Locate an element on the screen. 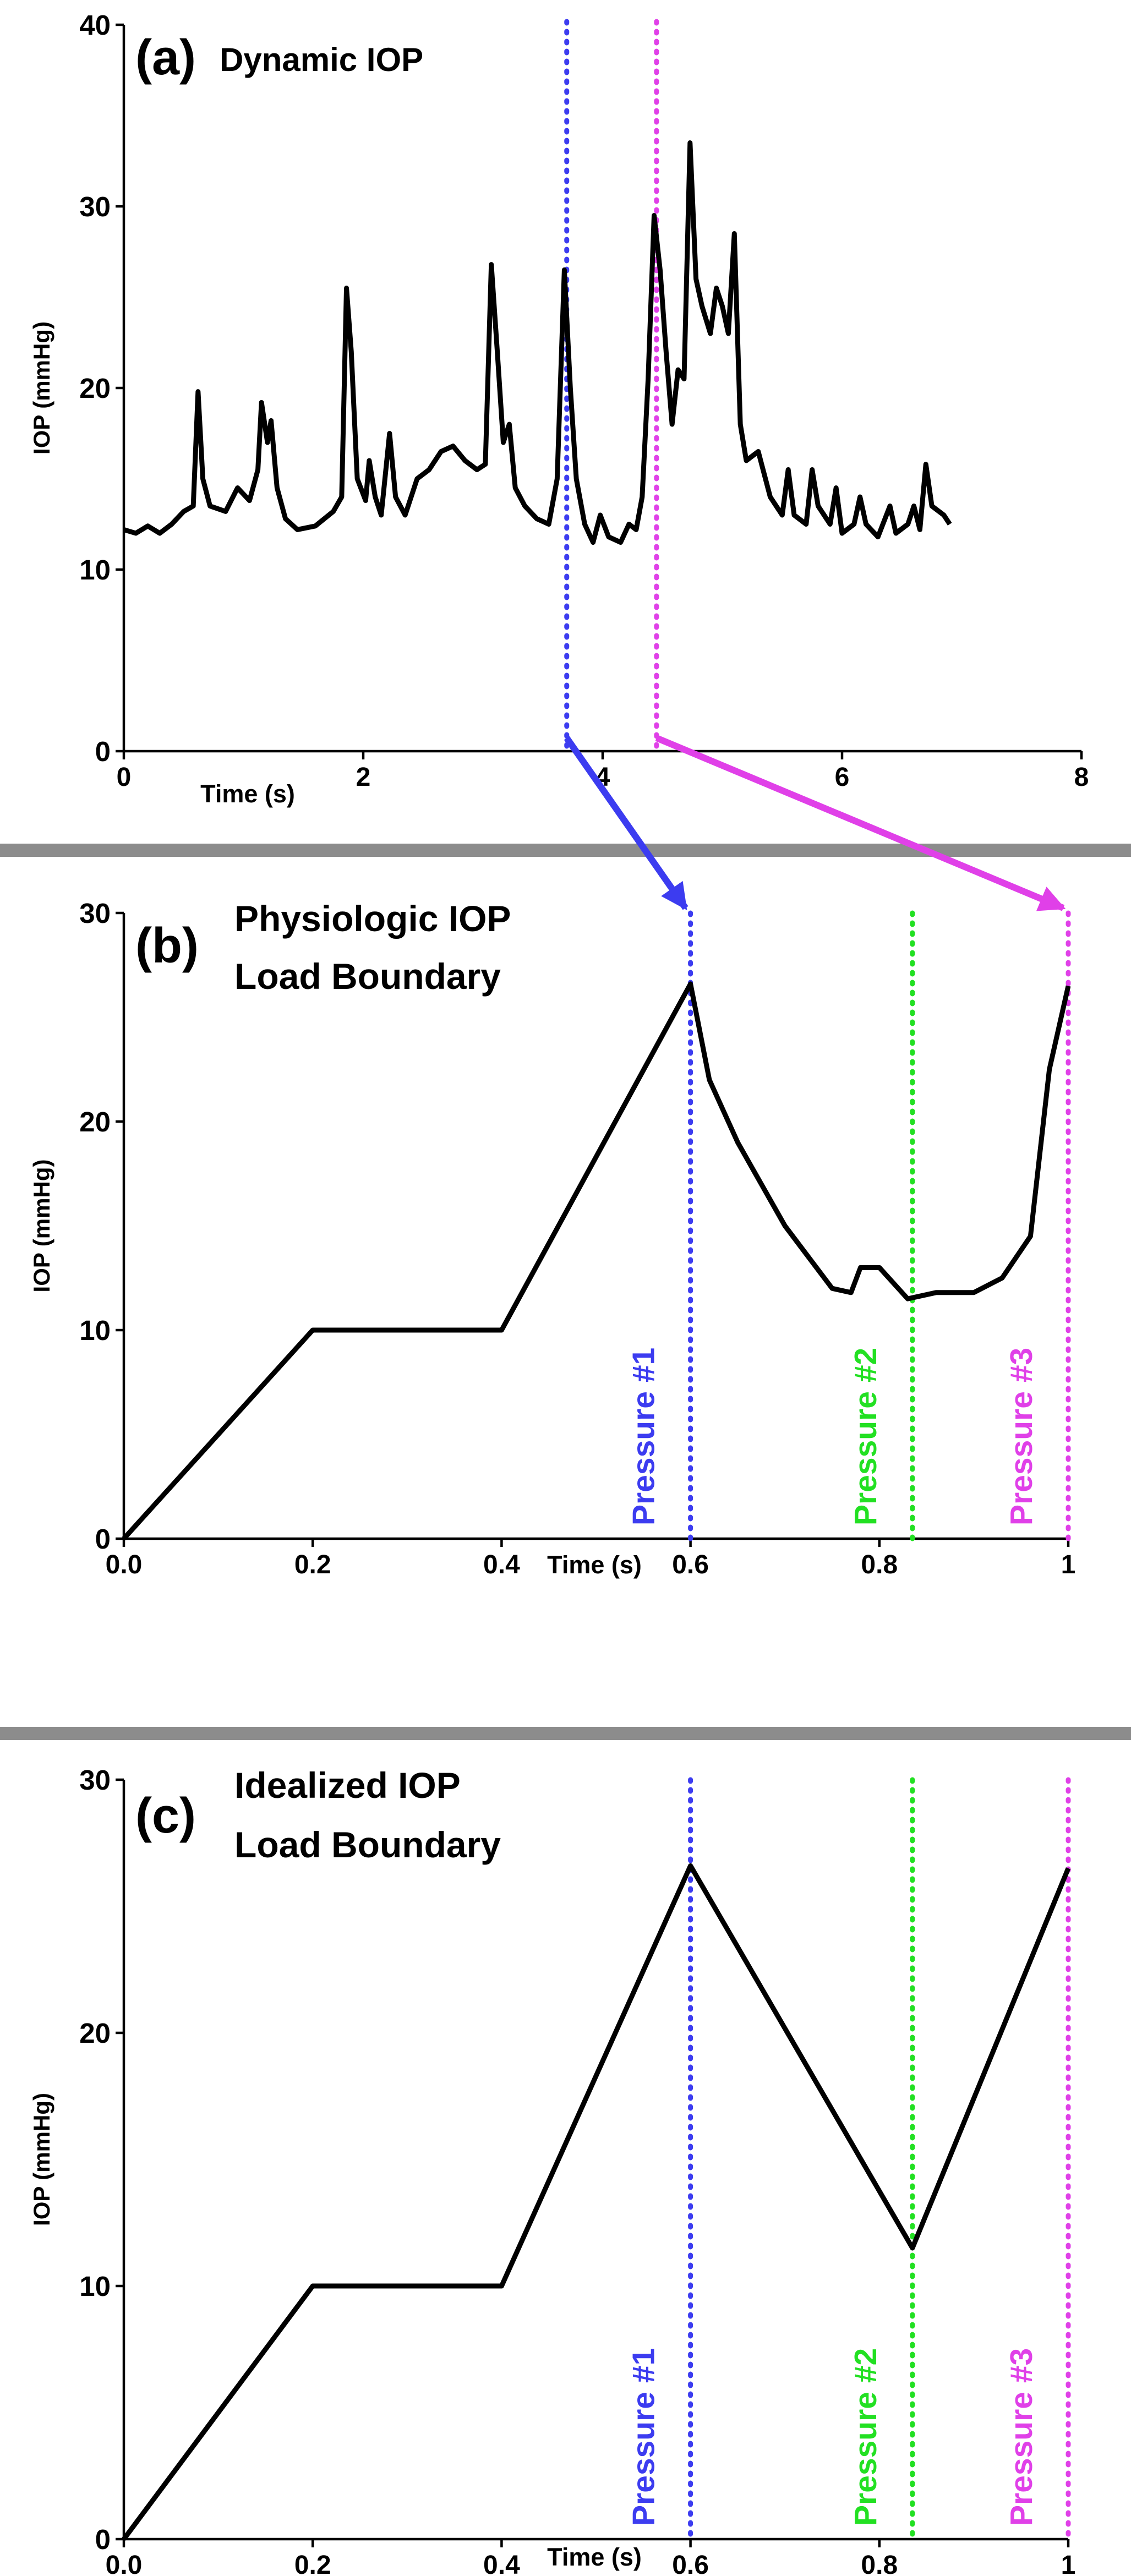  panel-label: (c) is located at coordinates (165, 1816).